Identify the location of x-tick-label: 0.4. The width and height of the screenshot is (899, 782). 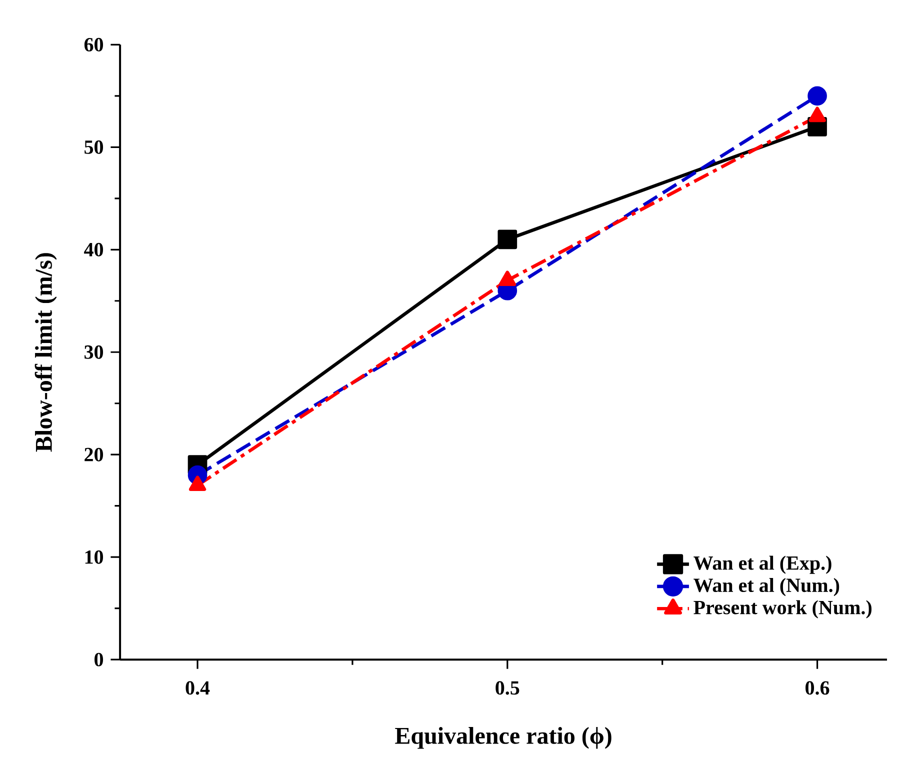
(198, 688).